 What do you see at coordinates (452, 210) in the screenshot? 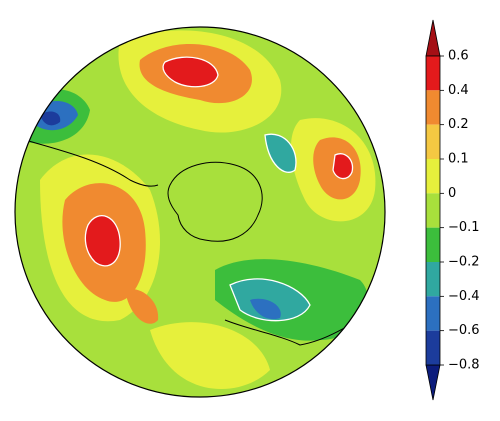
I see `colorbar: 0.6 0.4 0.2 0.1 0 −0.1 −0.2 −0.4 −0.6 −0.8` at bounding box center [452, 210].